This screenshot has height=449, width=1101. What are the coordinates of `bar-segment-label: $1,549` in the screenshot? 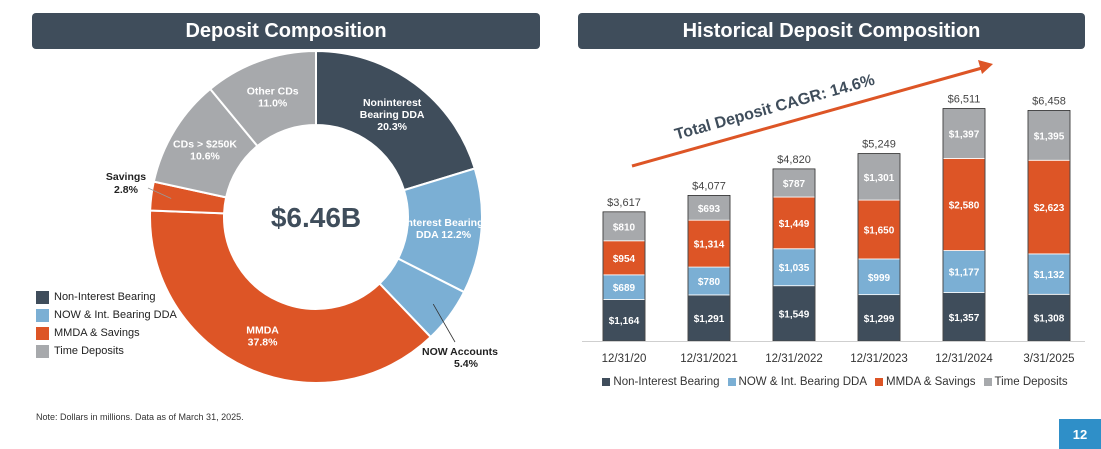 It's located at (794, 314).